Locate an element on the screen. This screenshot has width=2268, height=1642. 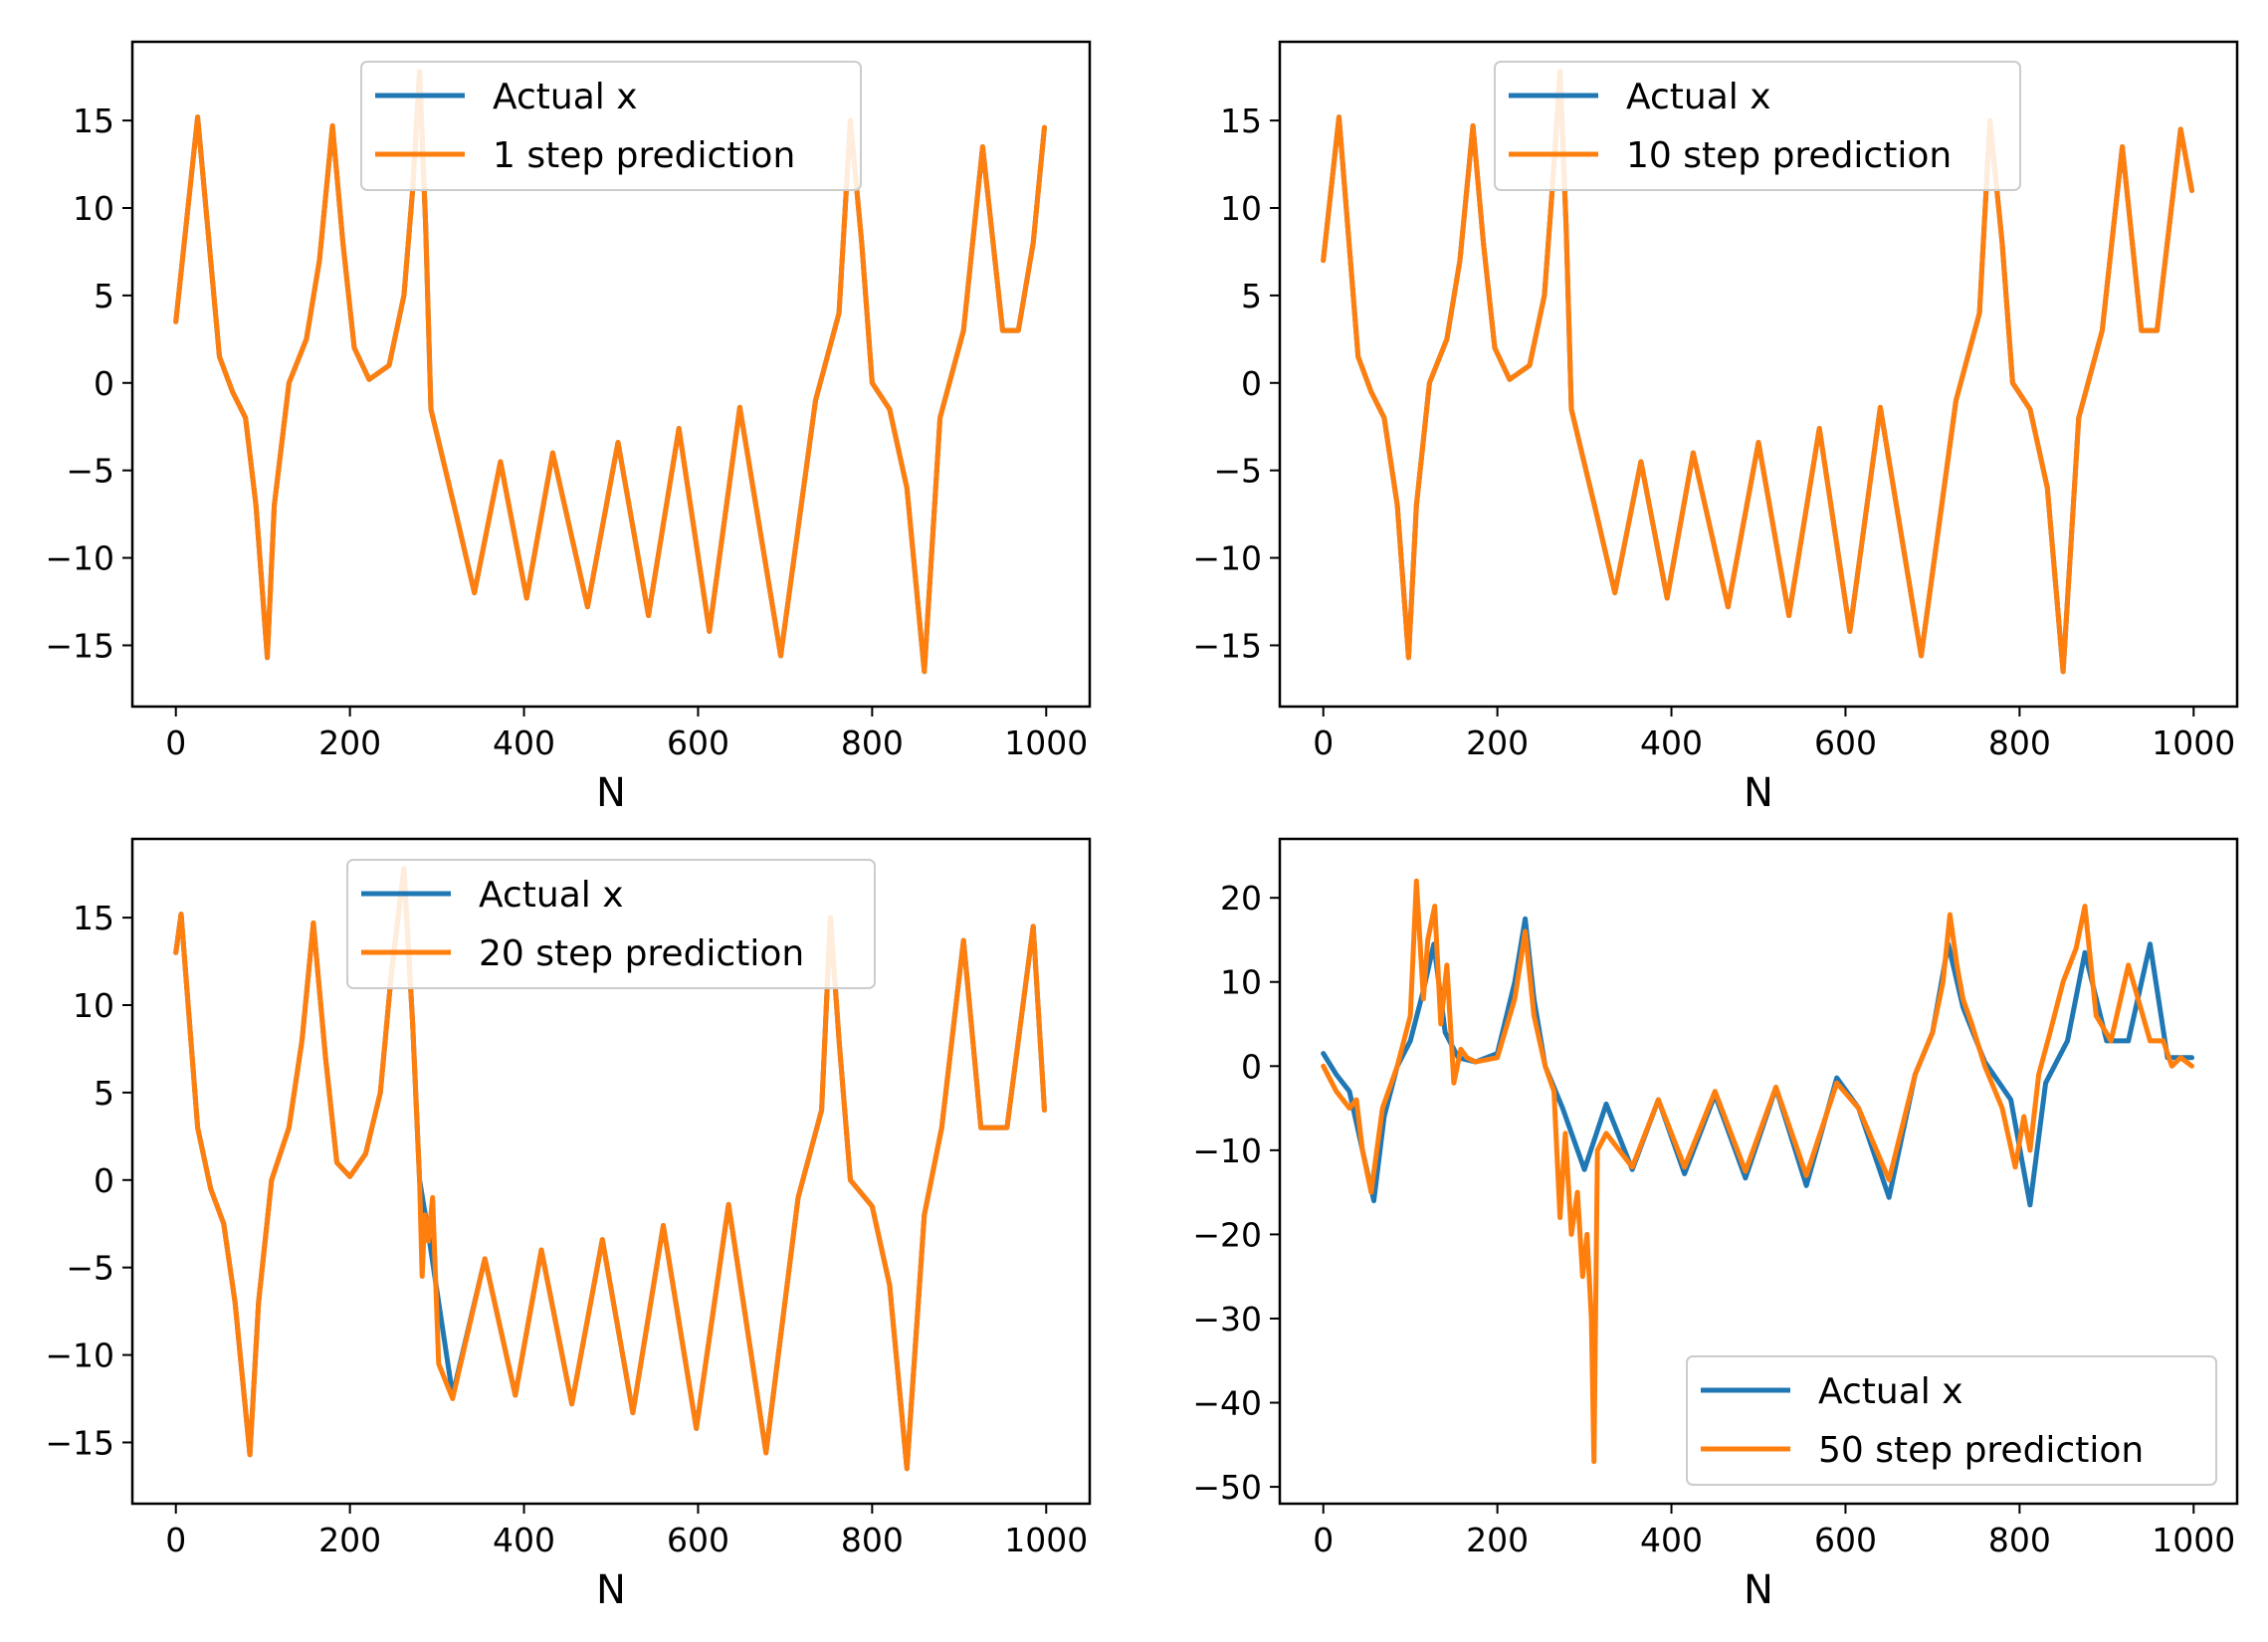
legend-label-prediction: 50 step prediction is located at coordinates (1981, 1450).